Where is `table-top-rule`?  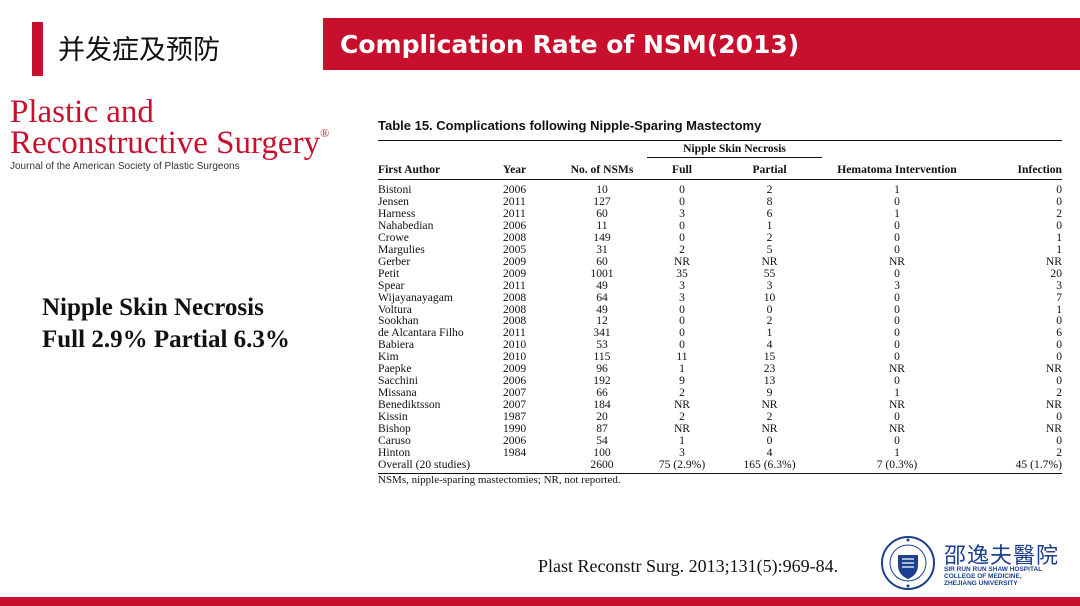 table-top-rule is located at coordinates (720, 140).